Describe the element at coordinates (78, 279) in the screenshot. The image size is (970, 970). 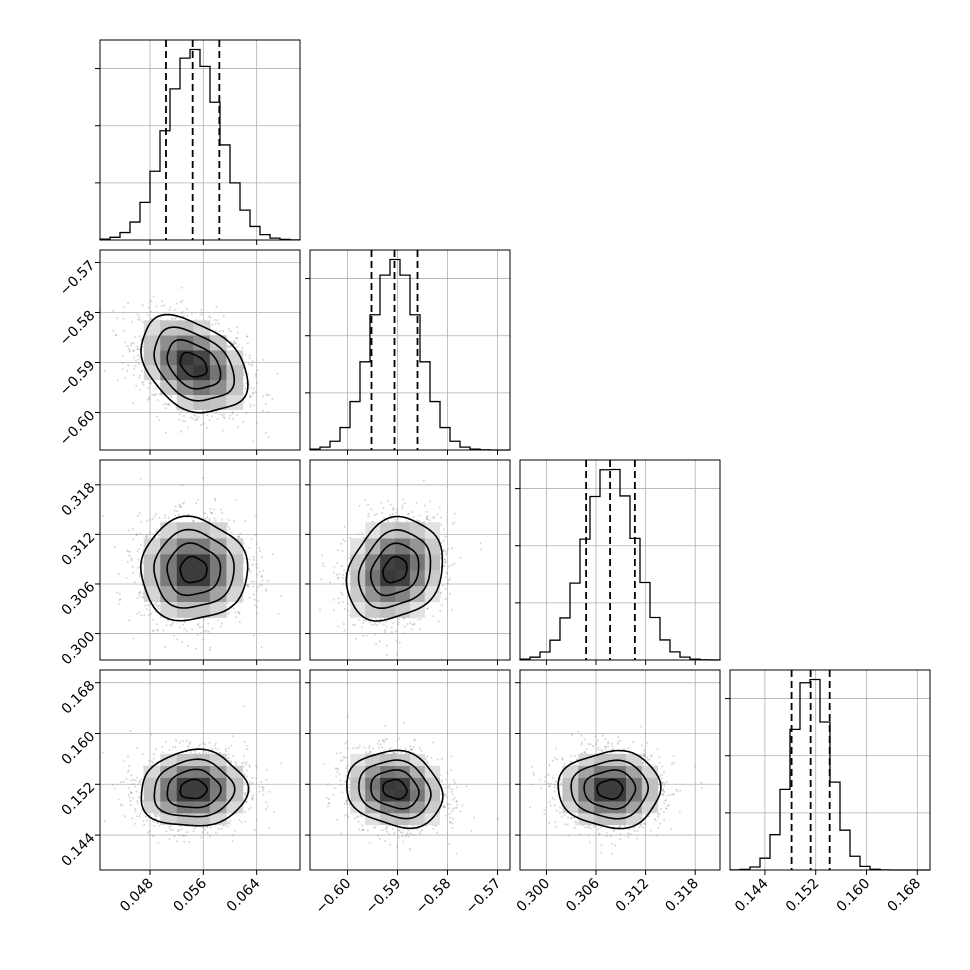
I see `y-tick-label: −0.57` at that location.